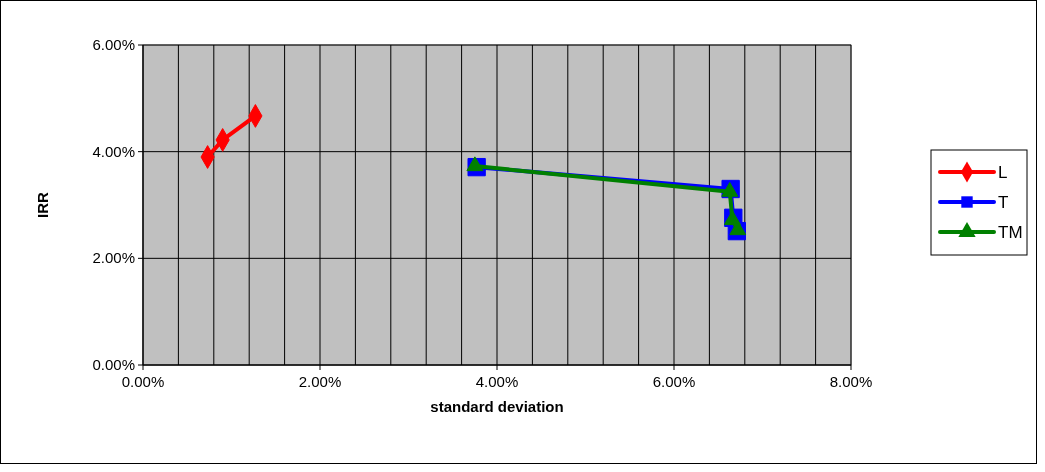 This screenshot has height=472, width=1045. Describe the element at coordinates (113, 364) in the screenshot. I see `y-tick-label: 0.00%` at that location.